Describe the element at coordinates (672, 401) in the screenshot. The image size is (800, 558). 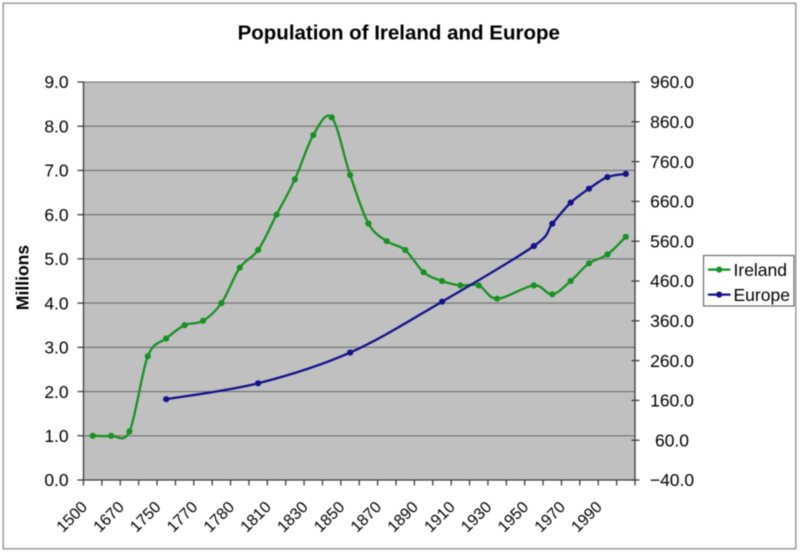
I see `svg-text: 160.0` at that location.